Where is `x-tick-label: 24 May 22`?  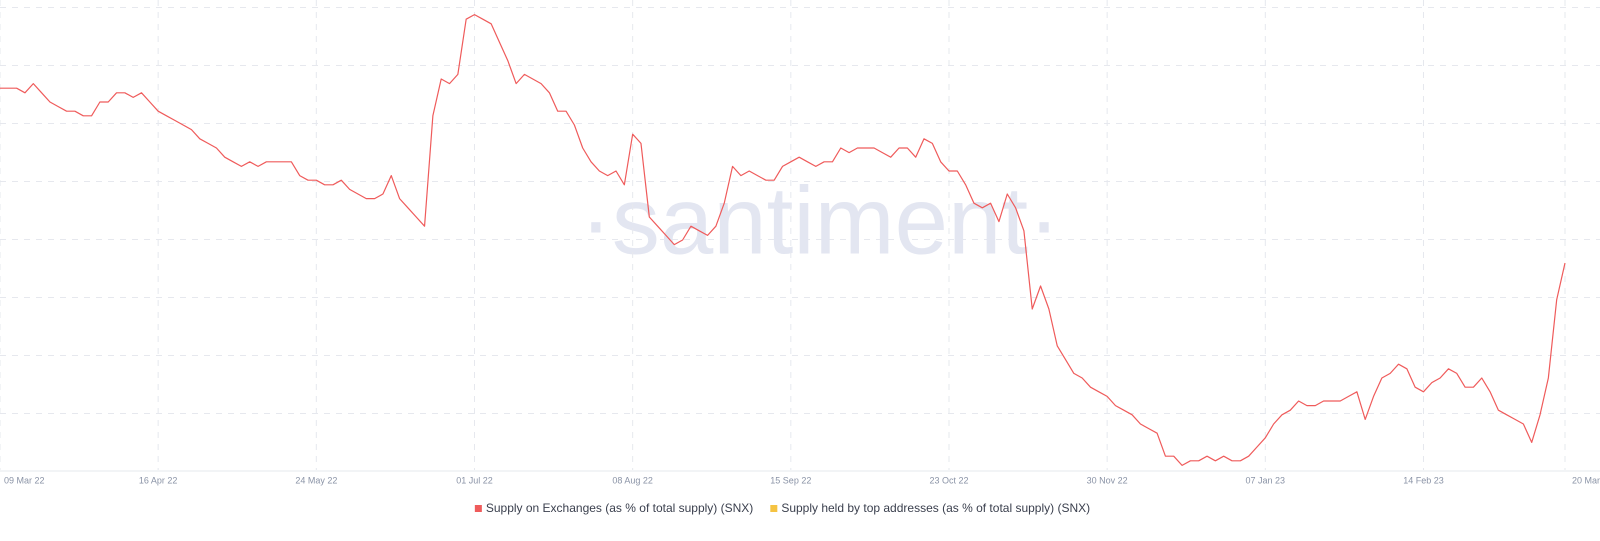
x-tick-label: 24 May 22 is located at coordinates (316, 480).